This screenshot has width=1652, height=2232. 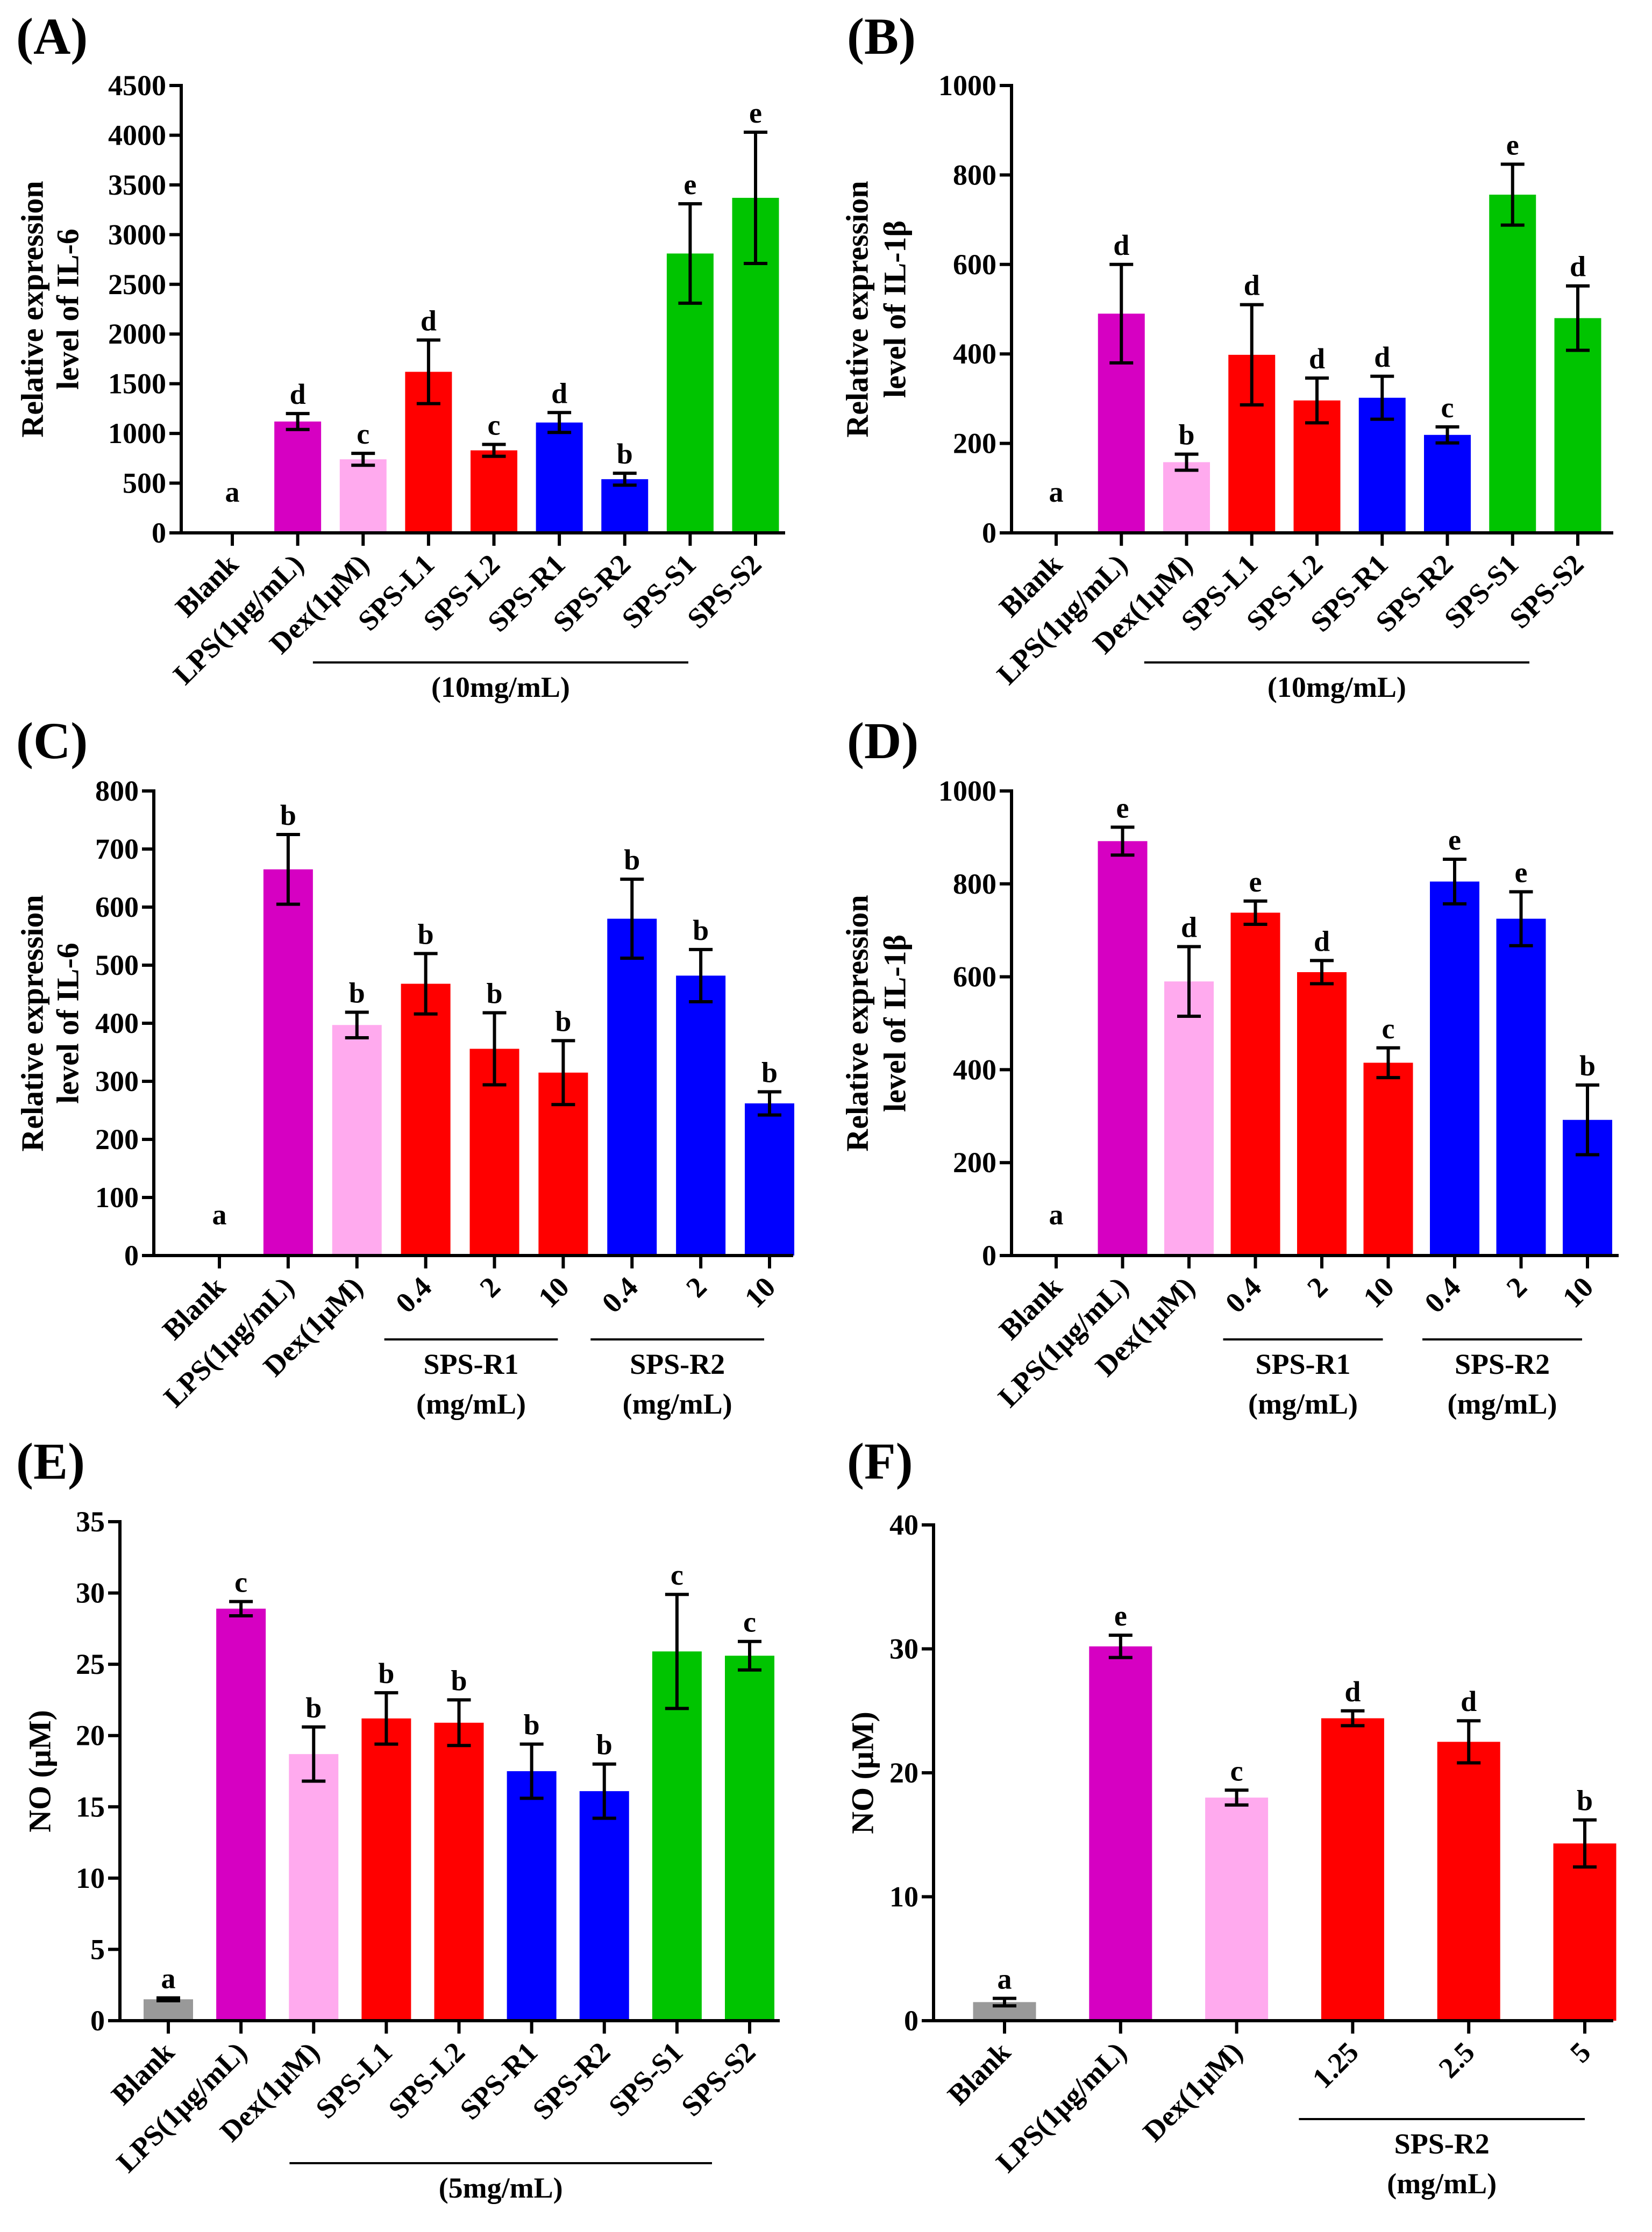 What do you see at coordinates (117, 965) in the screenshot?
I see `y-tick-label: 500` at bounding box center [117, 965].